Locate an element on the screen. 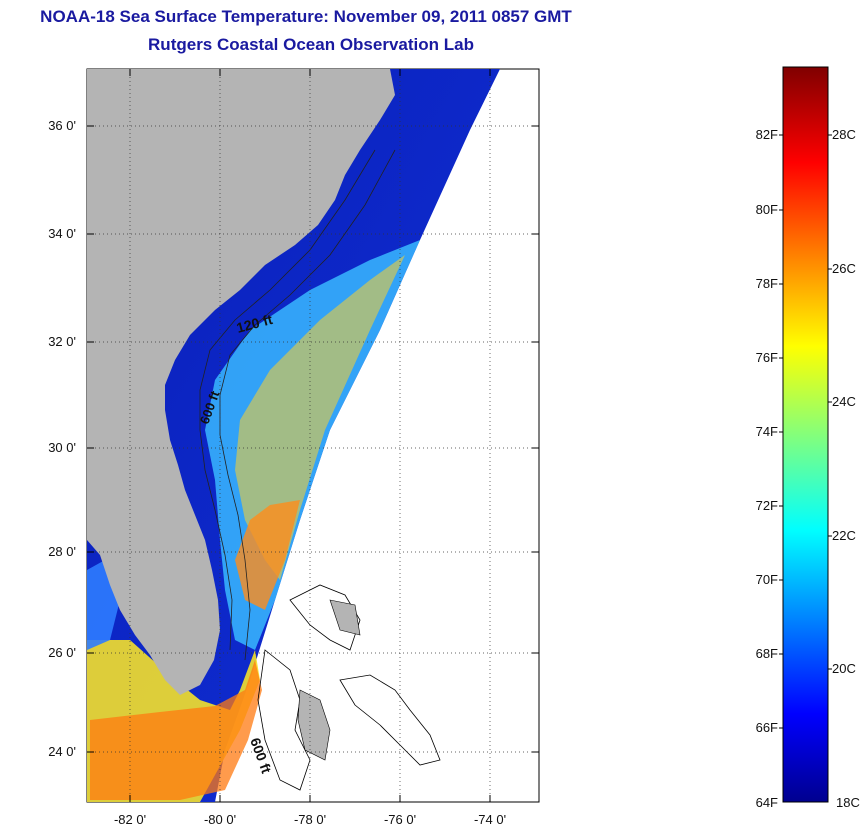  colorbar-label-82f: 82F is located at coordinates (766, 134).